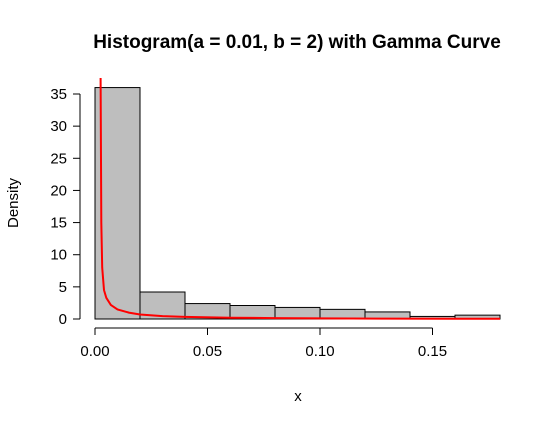  Describe the element at coordinates (58, 255) in the screenshot. I see `y-tick-label: 10` at that location.